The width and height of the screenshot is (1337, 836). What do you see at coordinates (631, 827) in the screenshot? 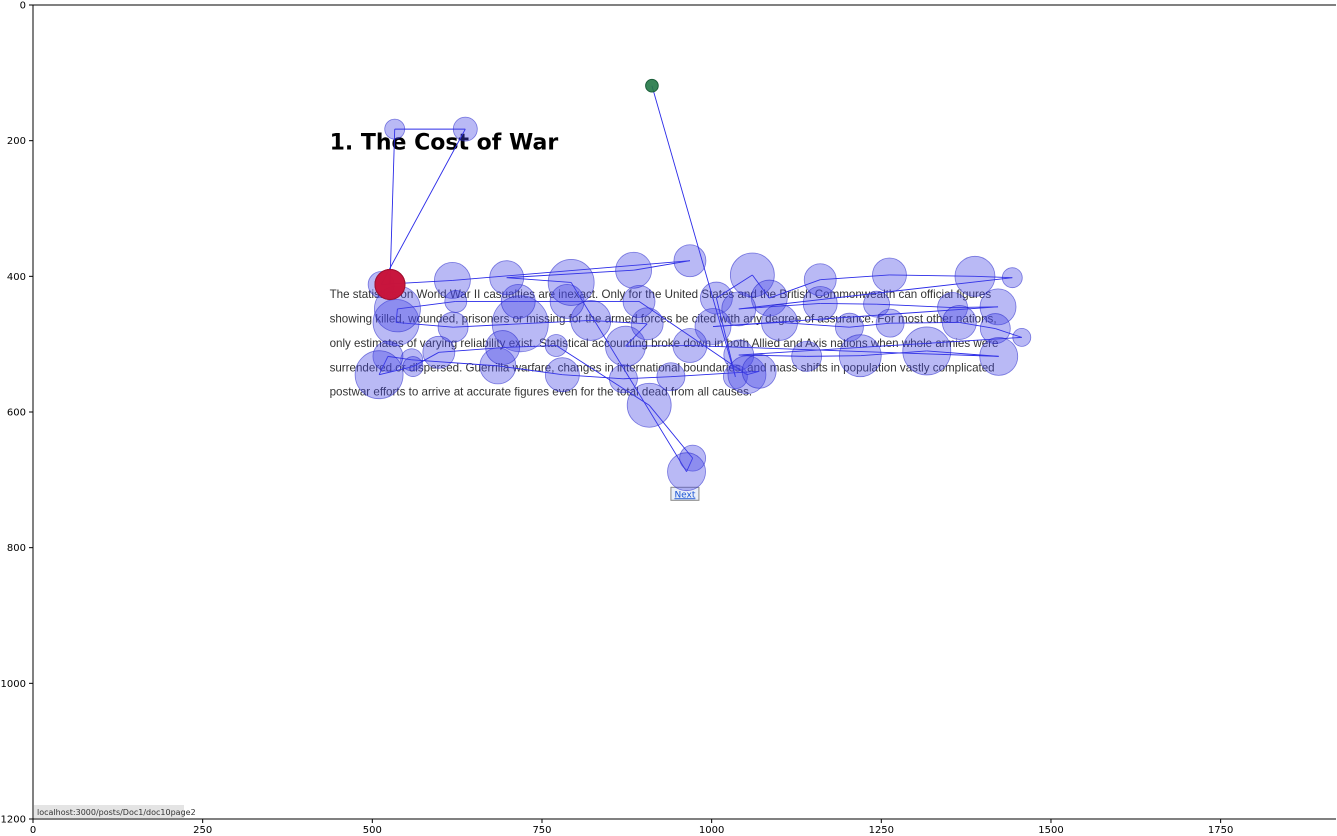
I see `x-axis-ticks: 0 250 500 750 1000 1250 1500 1750` at bounding box center [631, 827].